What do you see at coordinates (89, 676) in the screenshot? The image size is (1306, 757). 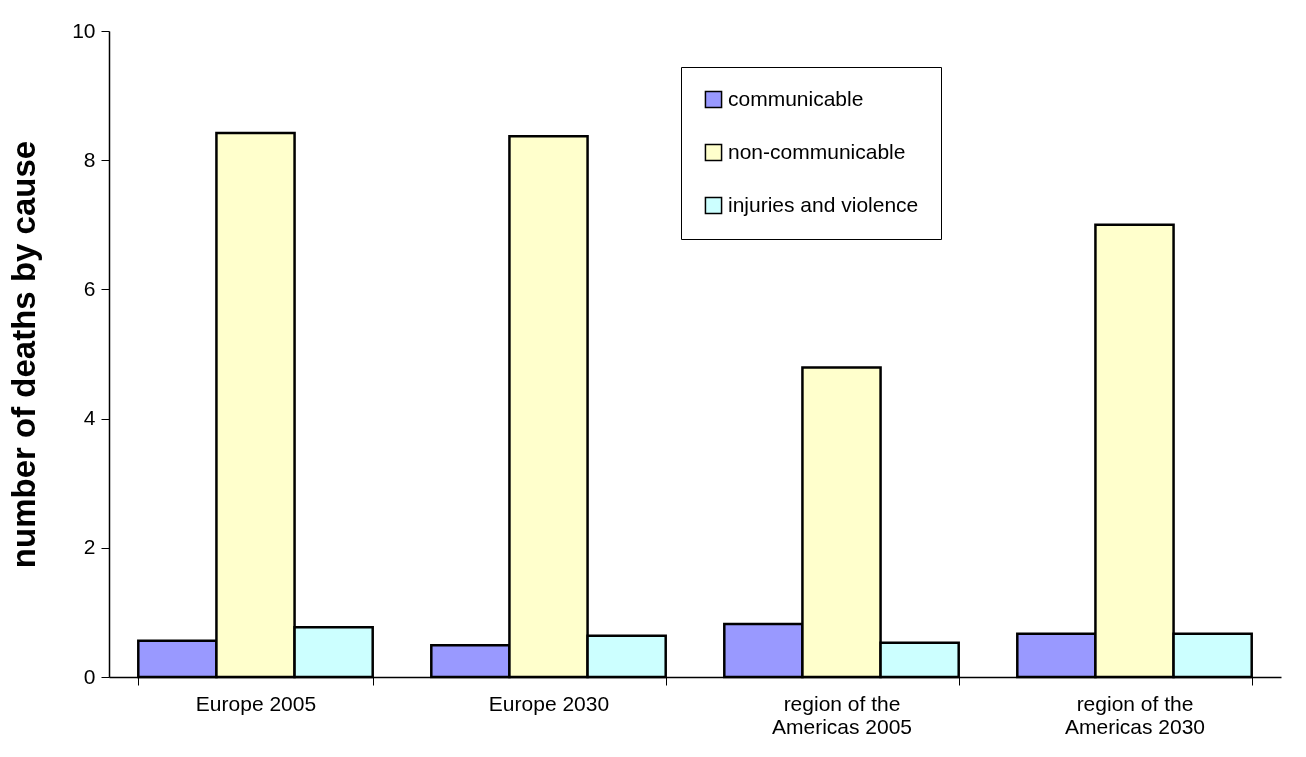 I see `y-tick-label: 0` at bounding box center [89, 676].